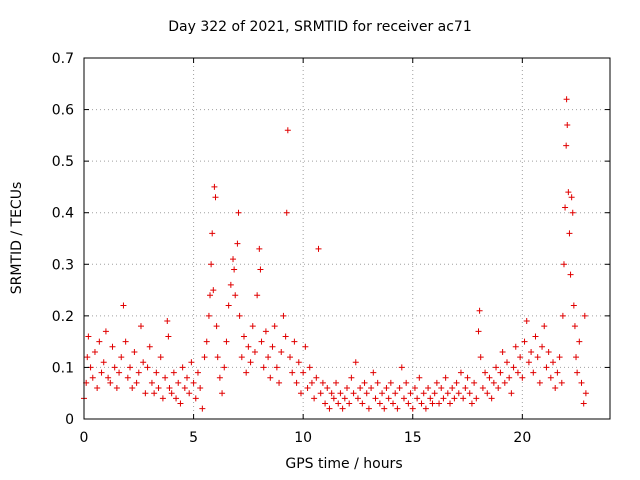  What do you see at coordinates (63, 59) in the screenshot?
I see `y-tick-label: 0.7` at bounding box center [63, 59].